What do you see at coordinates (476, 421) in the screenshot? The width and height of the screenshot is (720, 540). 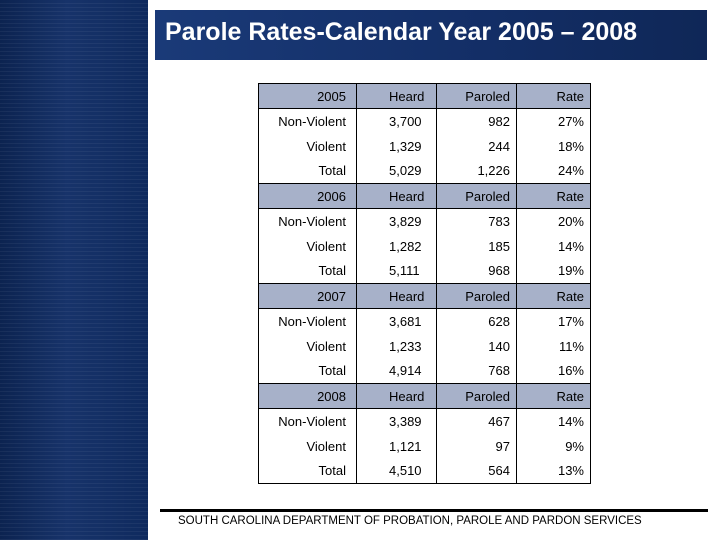 I see `paroled-value: 467` at bounding box center [476, 421].